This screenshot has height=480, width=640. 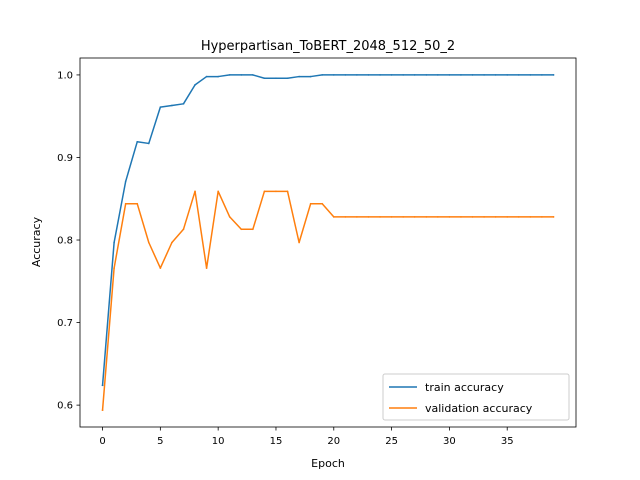 What do you see at coordinates (328, 463) in the screenshot?
I see `x-axis-label: Epoch` at bounding box center [328, 463].